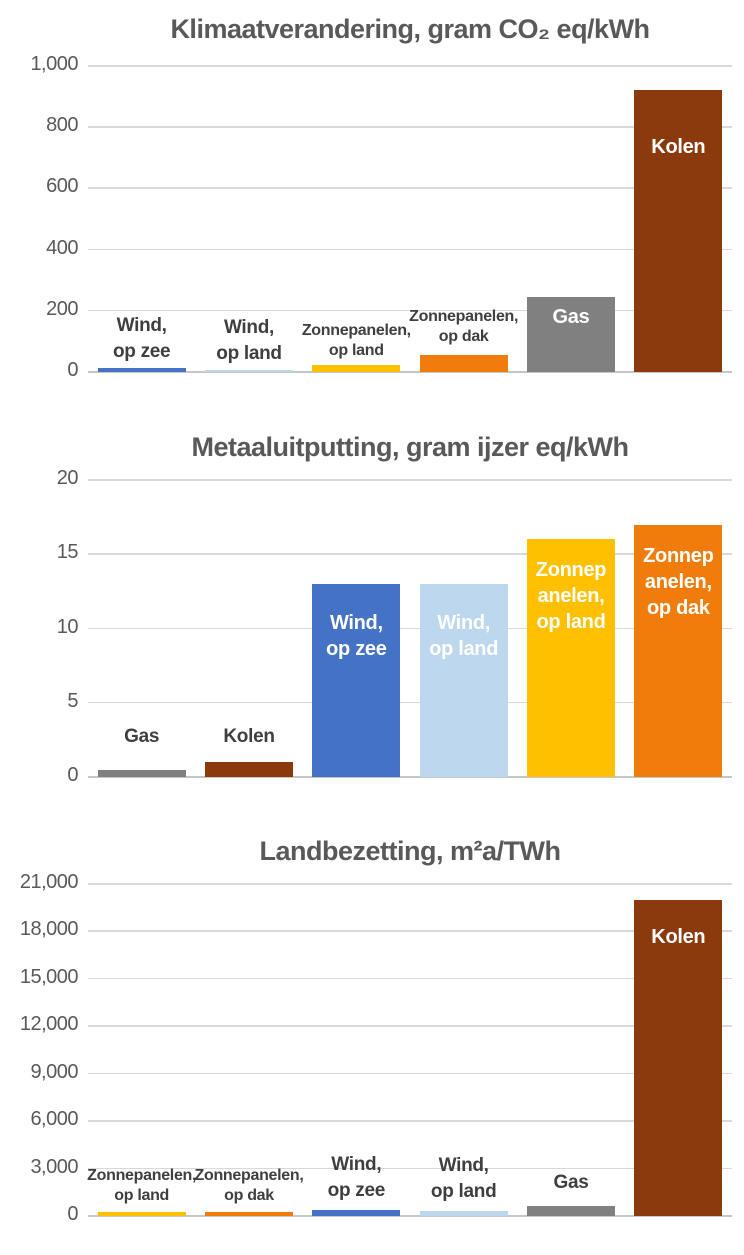  Describe the element at coordinates (49, 1024) in the screenshot. I see `y-axis-tick-label: 12,000` at that location.